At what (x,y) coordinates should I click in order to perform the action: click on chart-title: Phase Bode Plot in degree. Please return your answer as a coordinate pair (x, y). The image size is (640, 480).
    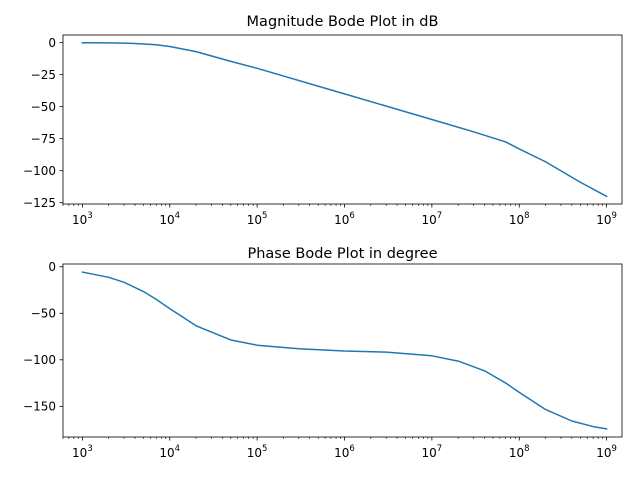
    Looking at the image, I should click on (342, 254).